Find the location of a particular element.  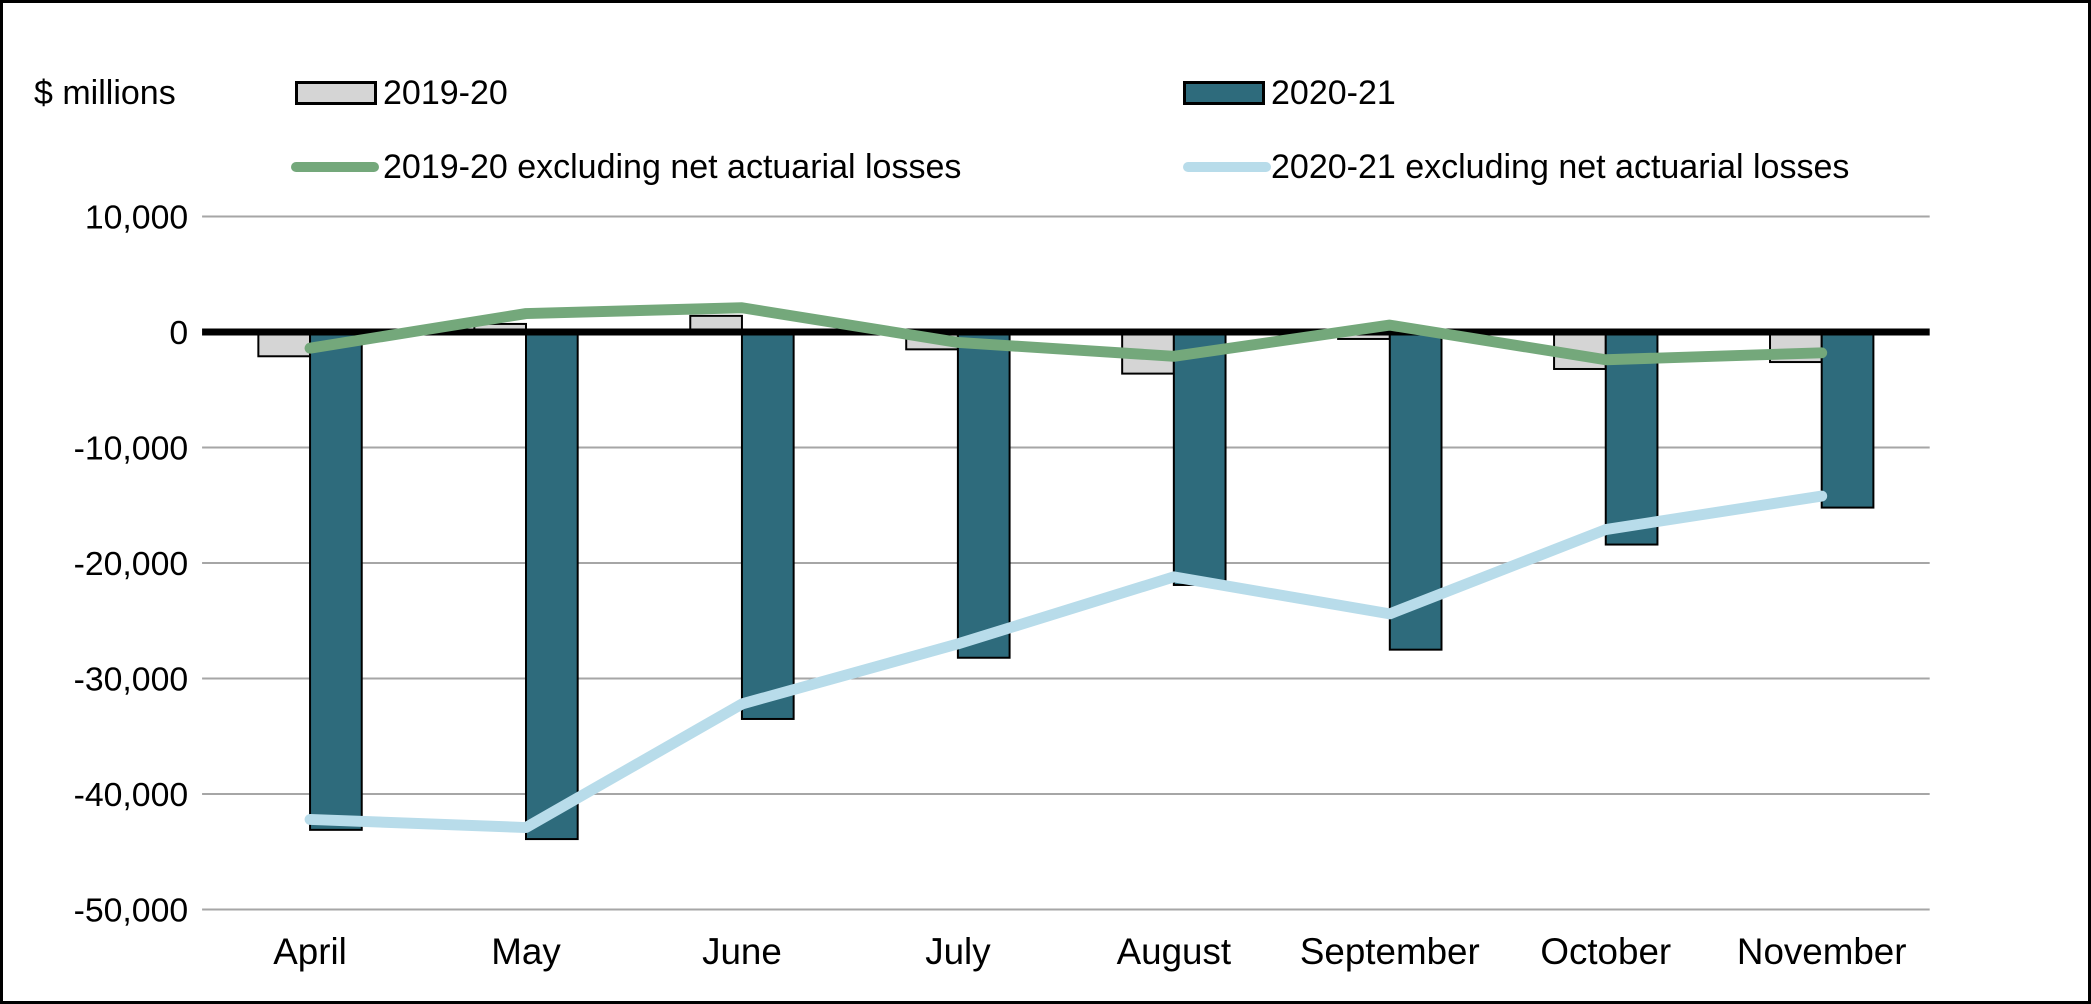

x-label-September: September is located at coordinates (1390, 951).